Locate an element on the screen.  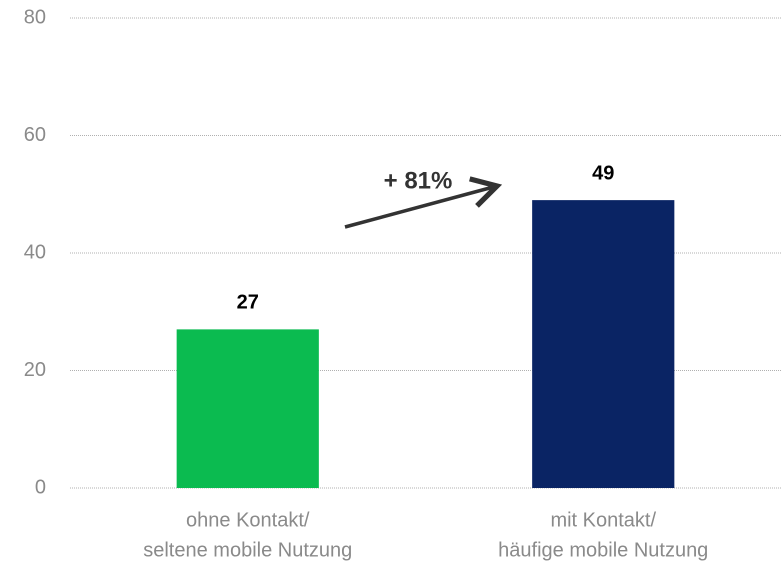
x-tick-label: ohne Kontakt/ is located at coordinates (248, 520).